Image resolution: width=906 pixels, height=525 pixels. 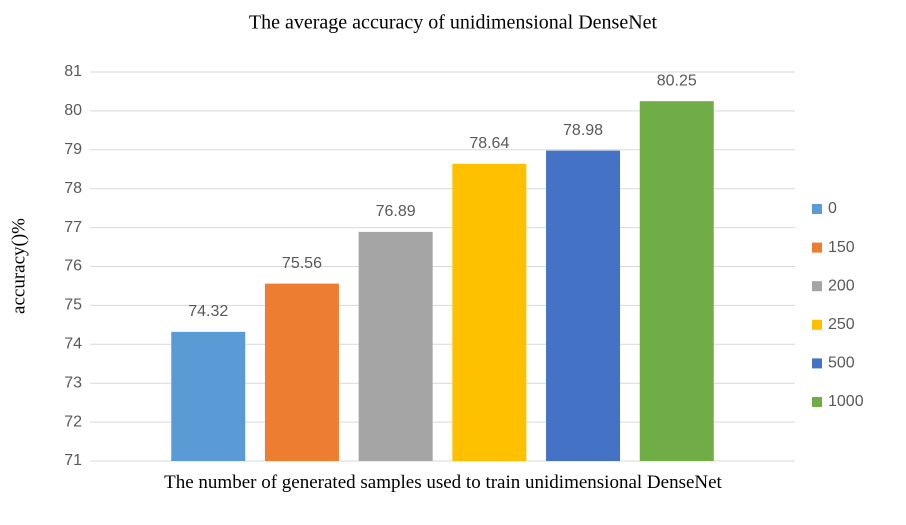 I want to click on data-label: 75.56, so click(x=302, y=263).